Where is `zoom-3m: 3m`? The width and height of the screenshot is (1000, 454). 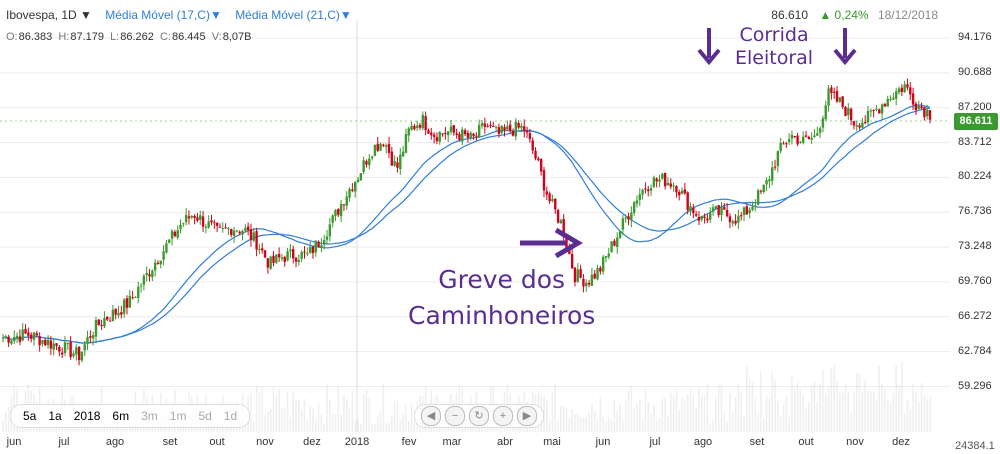
zoom-3m: 3m is located at coordinates (149, 416).